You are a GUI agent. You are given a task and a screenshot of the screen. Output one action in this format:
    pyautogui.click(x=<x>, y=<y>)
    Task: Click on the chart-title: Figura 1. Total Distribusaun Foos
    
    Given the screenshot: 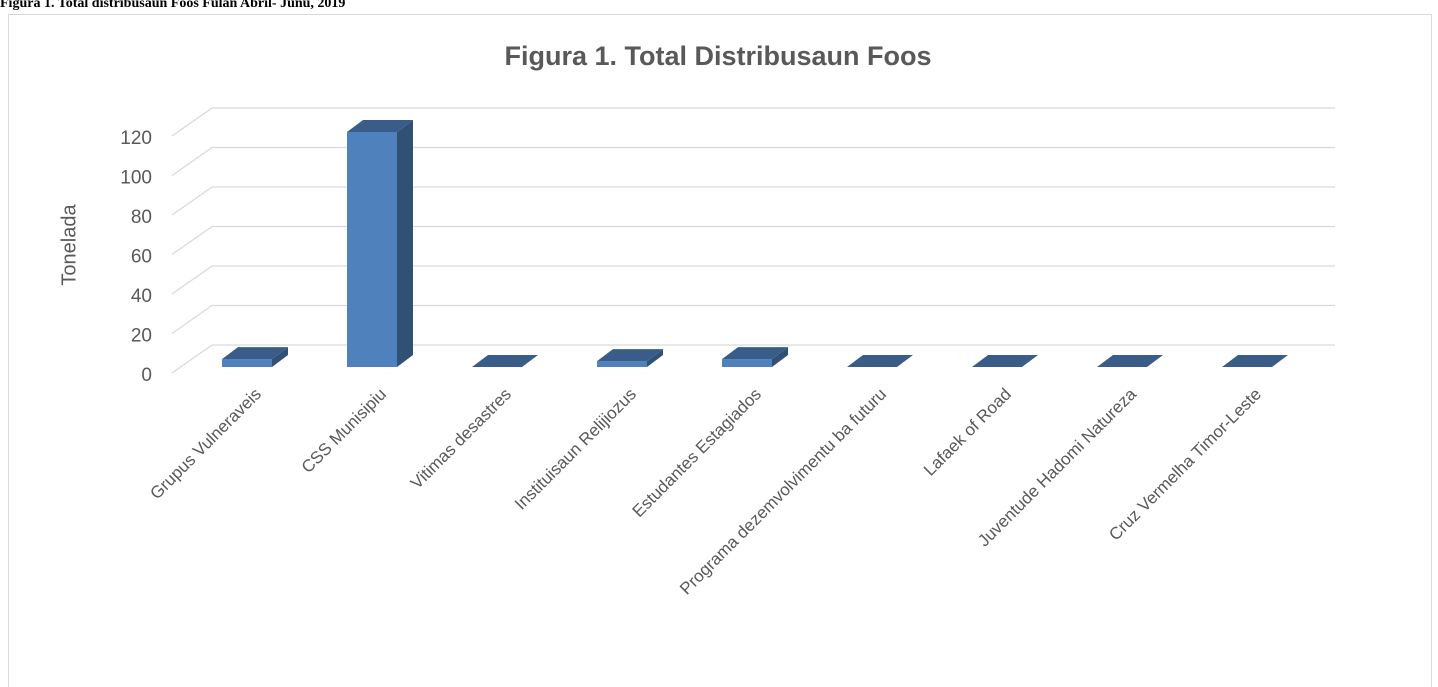 What is the action you would take?
    pyautogui.click(x=717, y=56)
    